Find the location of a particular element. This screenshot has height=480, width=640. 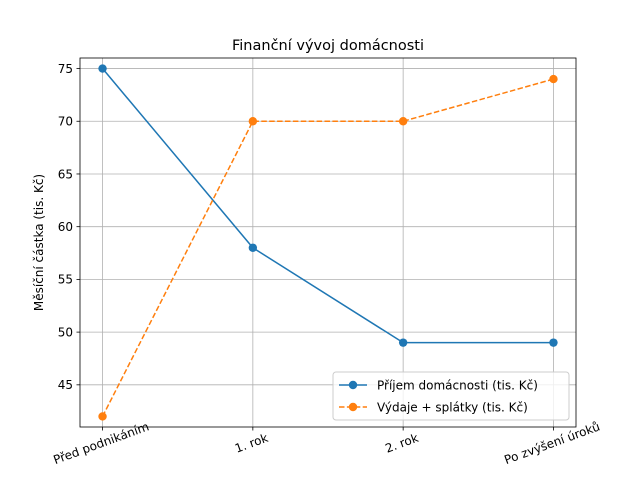

y-tick-label: 45 is located at coordinates (65, 385).